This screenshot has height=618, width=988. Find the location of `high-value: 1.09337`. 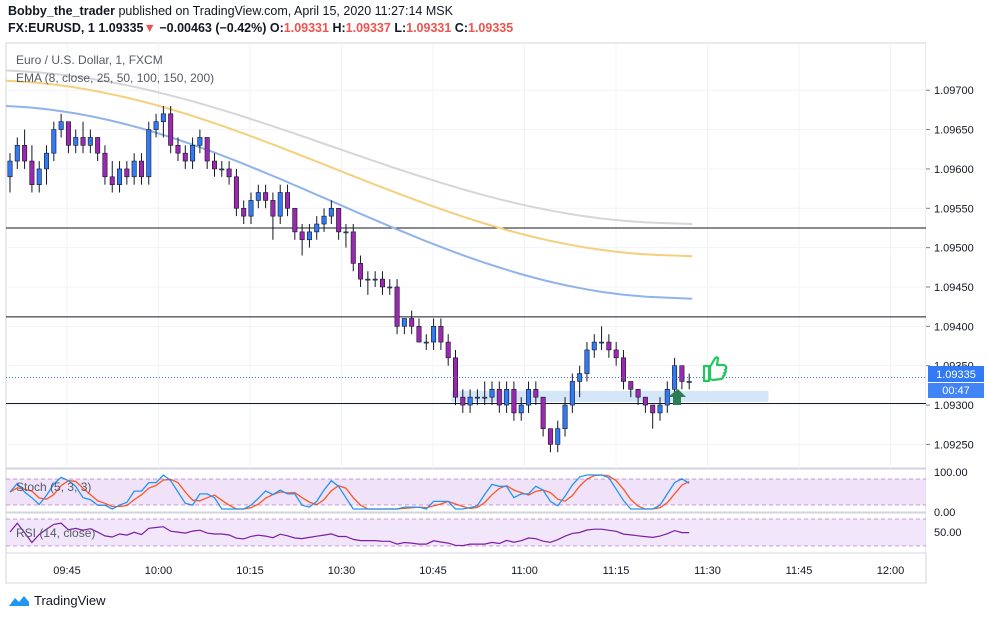

high-value: 1.09337 is located at coordinates (368, 28).